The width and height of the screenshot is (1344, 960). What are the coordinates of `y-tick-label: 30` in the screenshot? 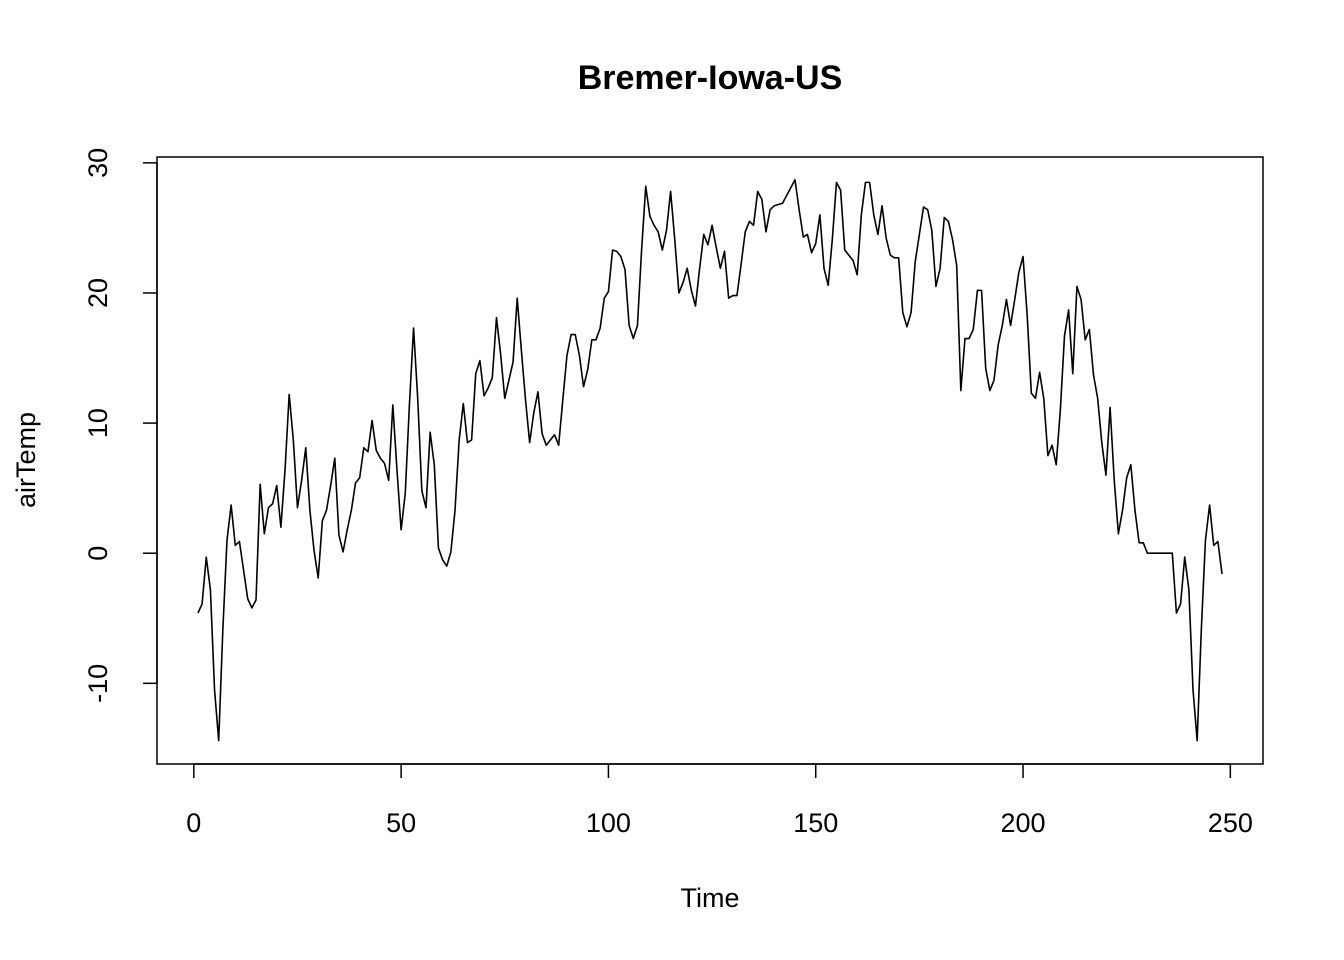 It's located at (98, 163).